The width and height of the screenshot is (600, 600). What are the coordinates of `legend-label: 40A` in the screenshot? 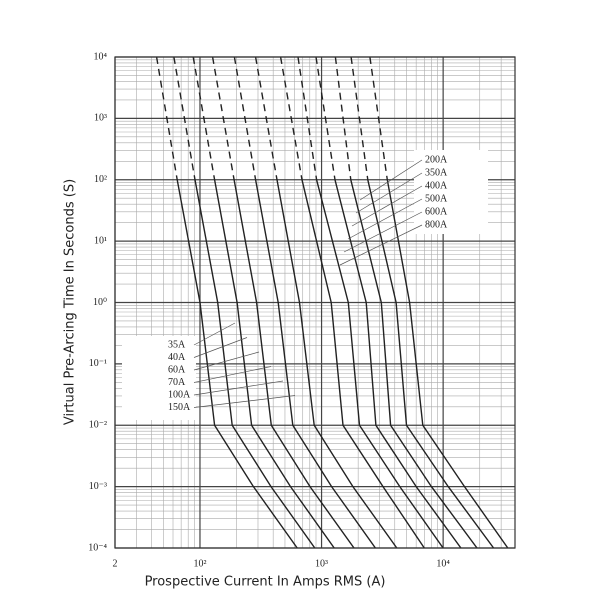 It's located at (177, 357).